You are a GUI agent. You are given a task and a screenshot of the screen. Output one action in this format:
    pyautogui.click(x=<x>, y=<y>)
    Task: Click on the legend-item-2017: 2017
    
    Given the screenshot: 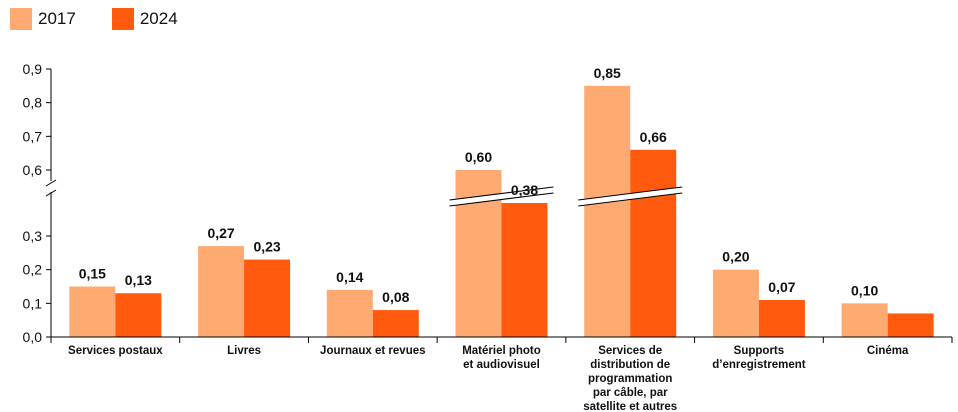 What is the action you would take?
    pyautogui.click(x=43, y=19)
    